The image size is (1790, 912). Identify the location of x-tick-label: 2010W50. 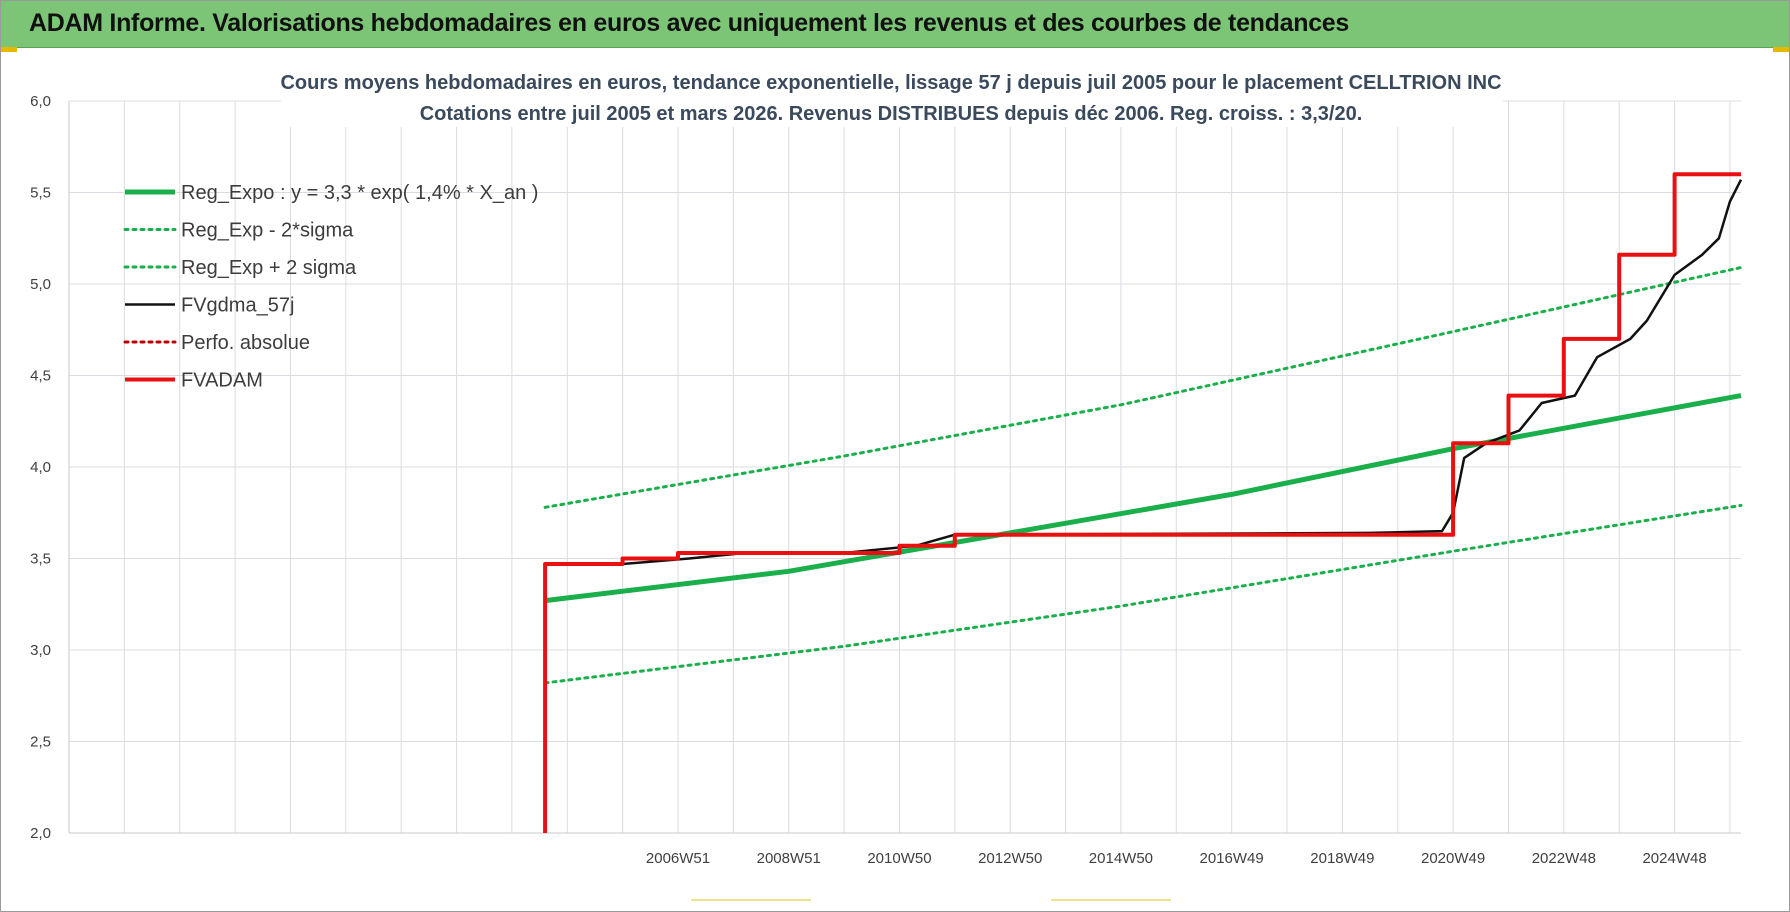
(899, 858).